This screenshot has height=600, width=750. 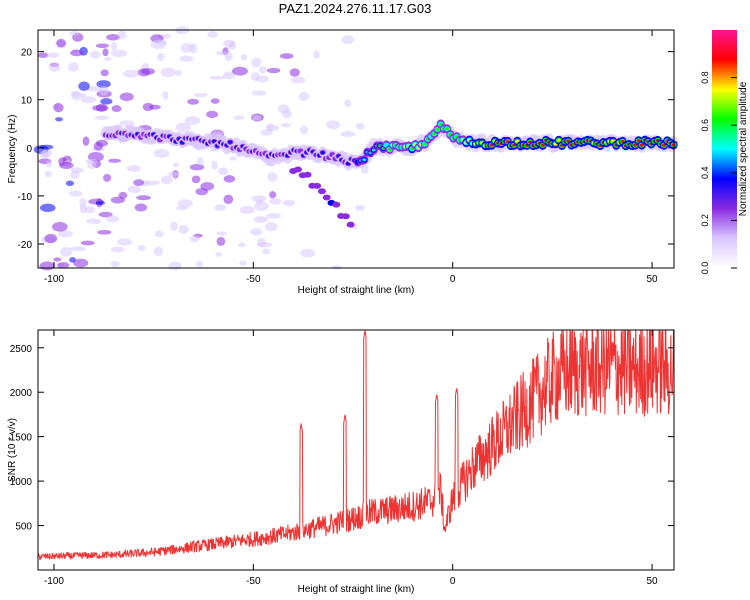 I want to click on colorbar-tick-label: 0.6, so click(x=705, y=125).